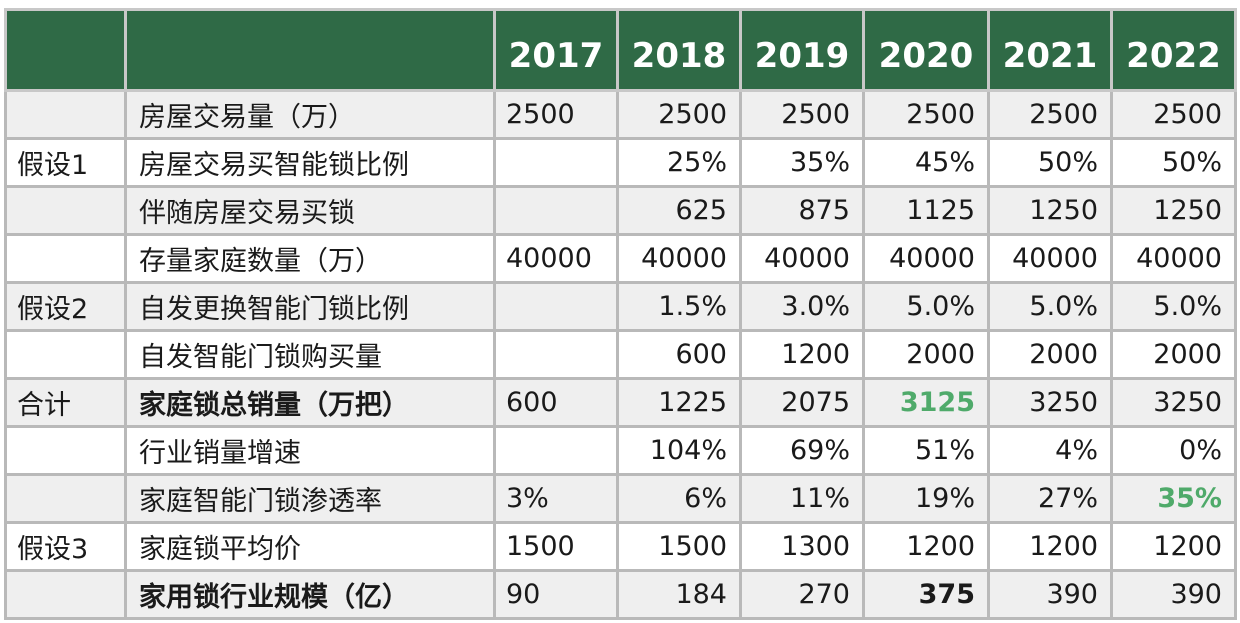 This screenshot has height=623, width=1240. I want to click on year-header: 2017, so click(556, 50).